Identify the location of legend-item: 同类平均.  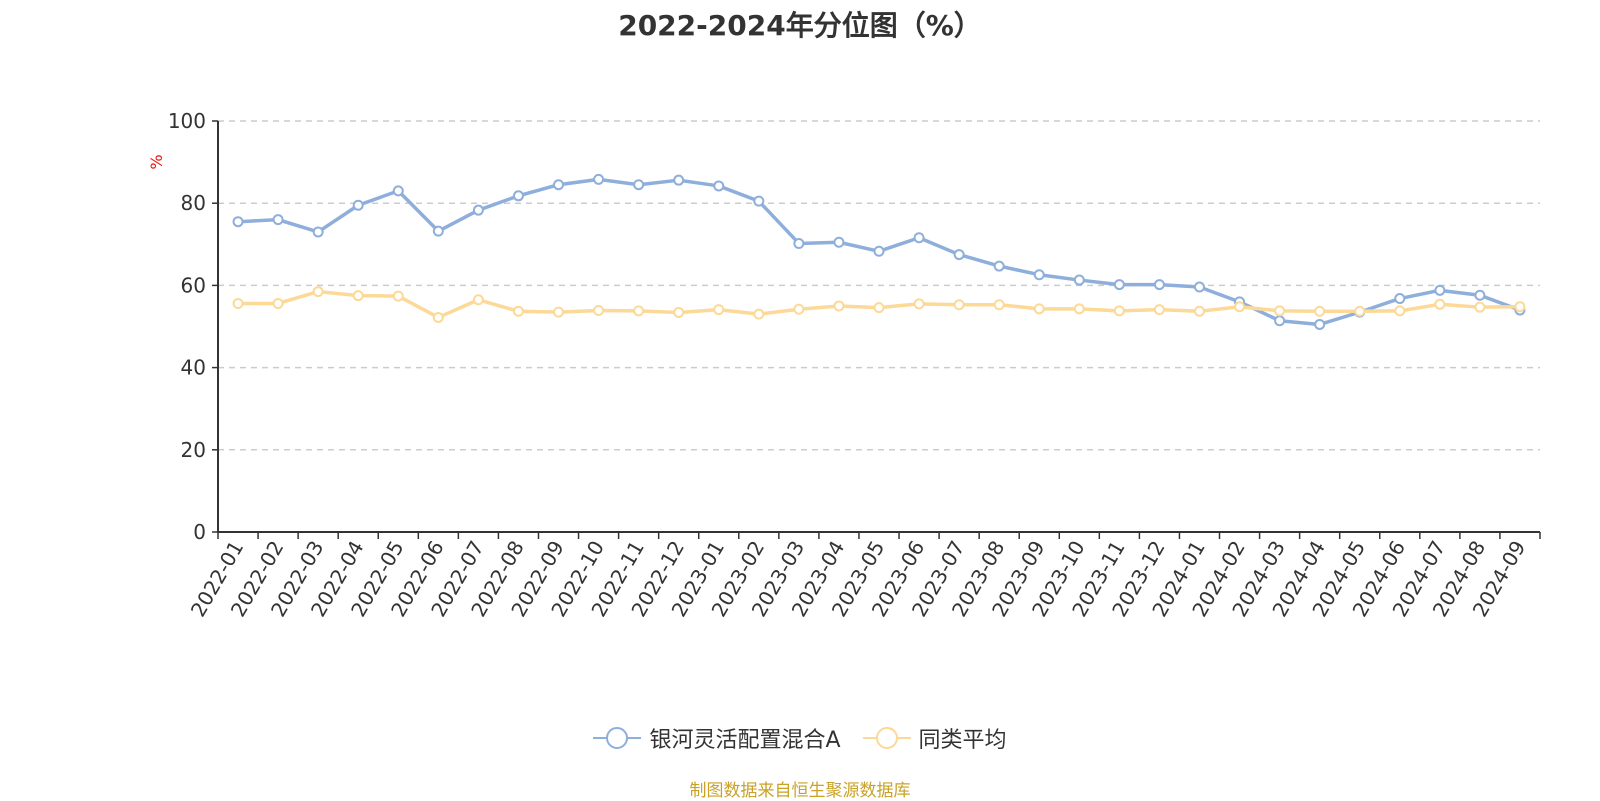
(934, 738).